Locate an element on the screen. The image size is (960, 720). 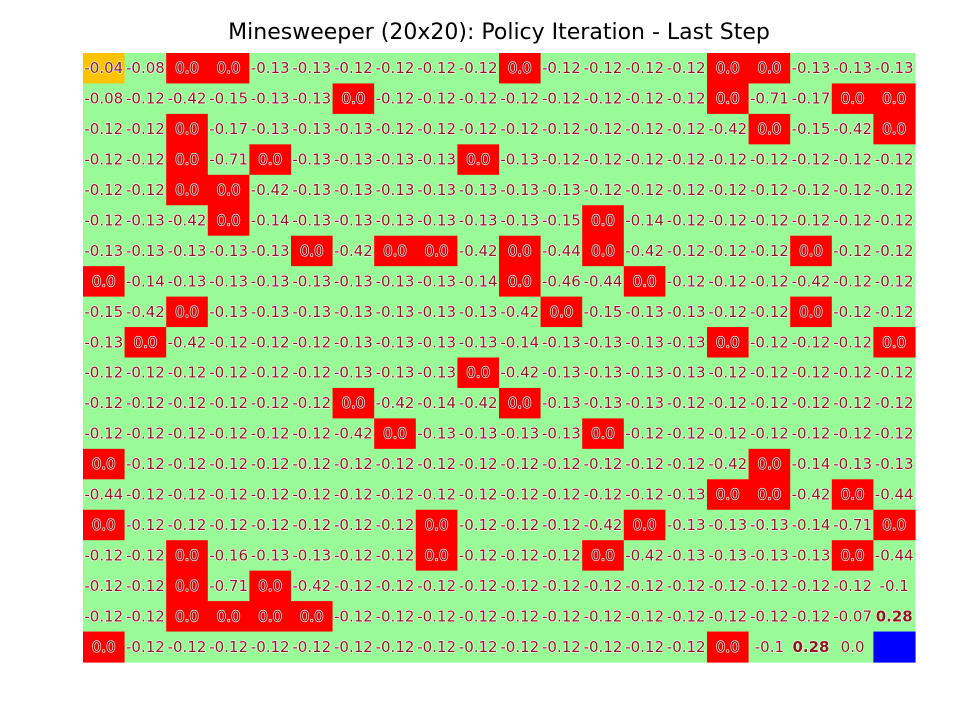
cell-value-label: -0.71 is located at coordinates (852, 525).